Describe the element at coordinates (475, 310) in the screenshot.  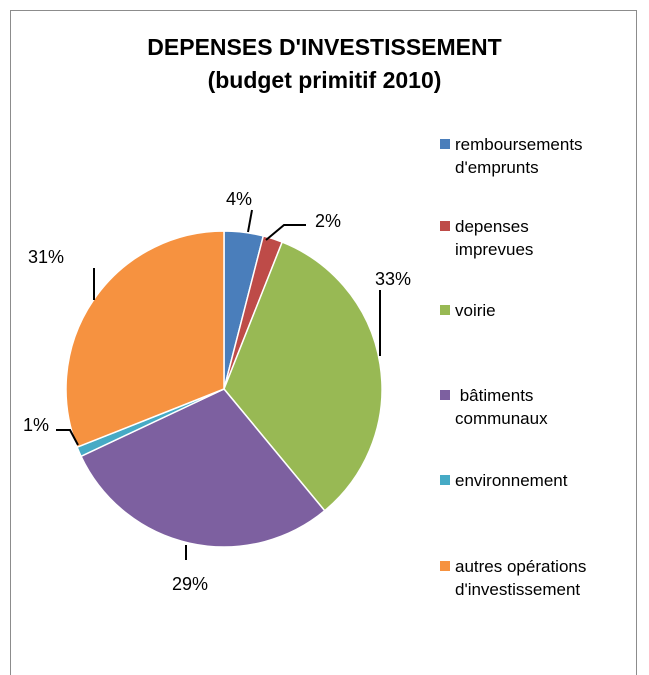
I see `legend-label: voirie` at that location.